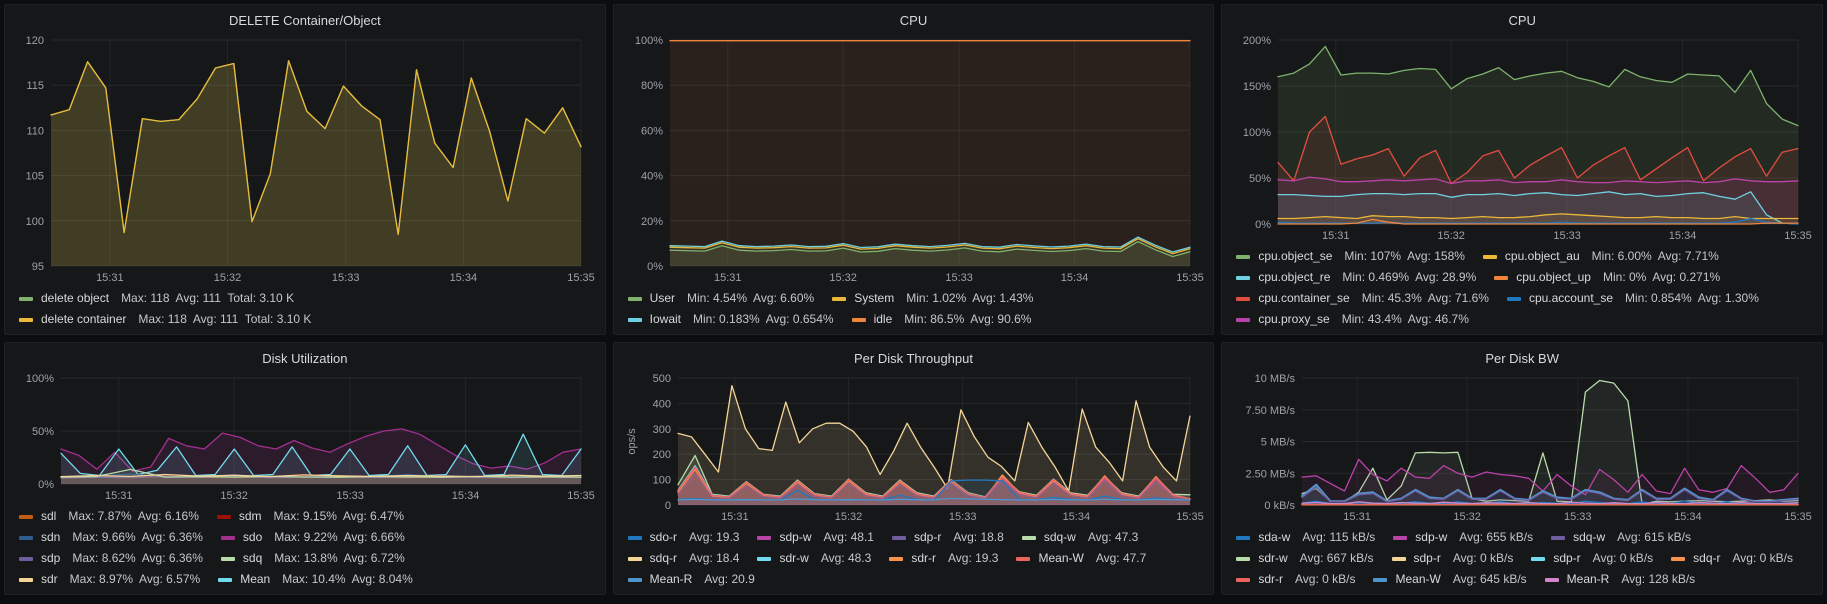 Image resolution: width=1827 pixels, height=604 pixels. What do you see at coordinates (1404, 256) in the screenshot?
I see `legend-item-stats: Min: 107% Avg: 158%` at bounding box center [1404, 256].